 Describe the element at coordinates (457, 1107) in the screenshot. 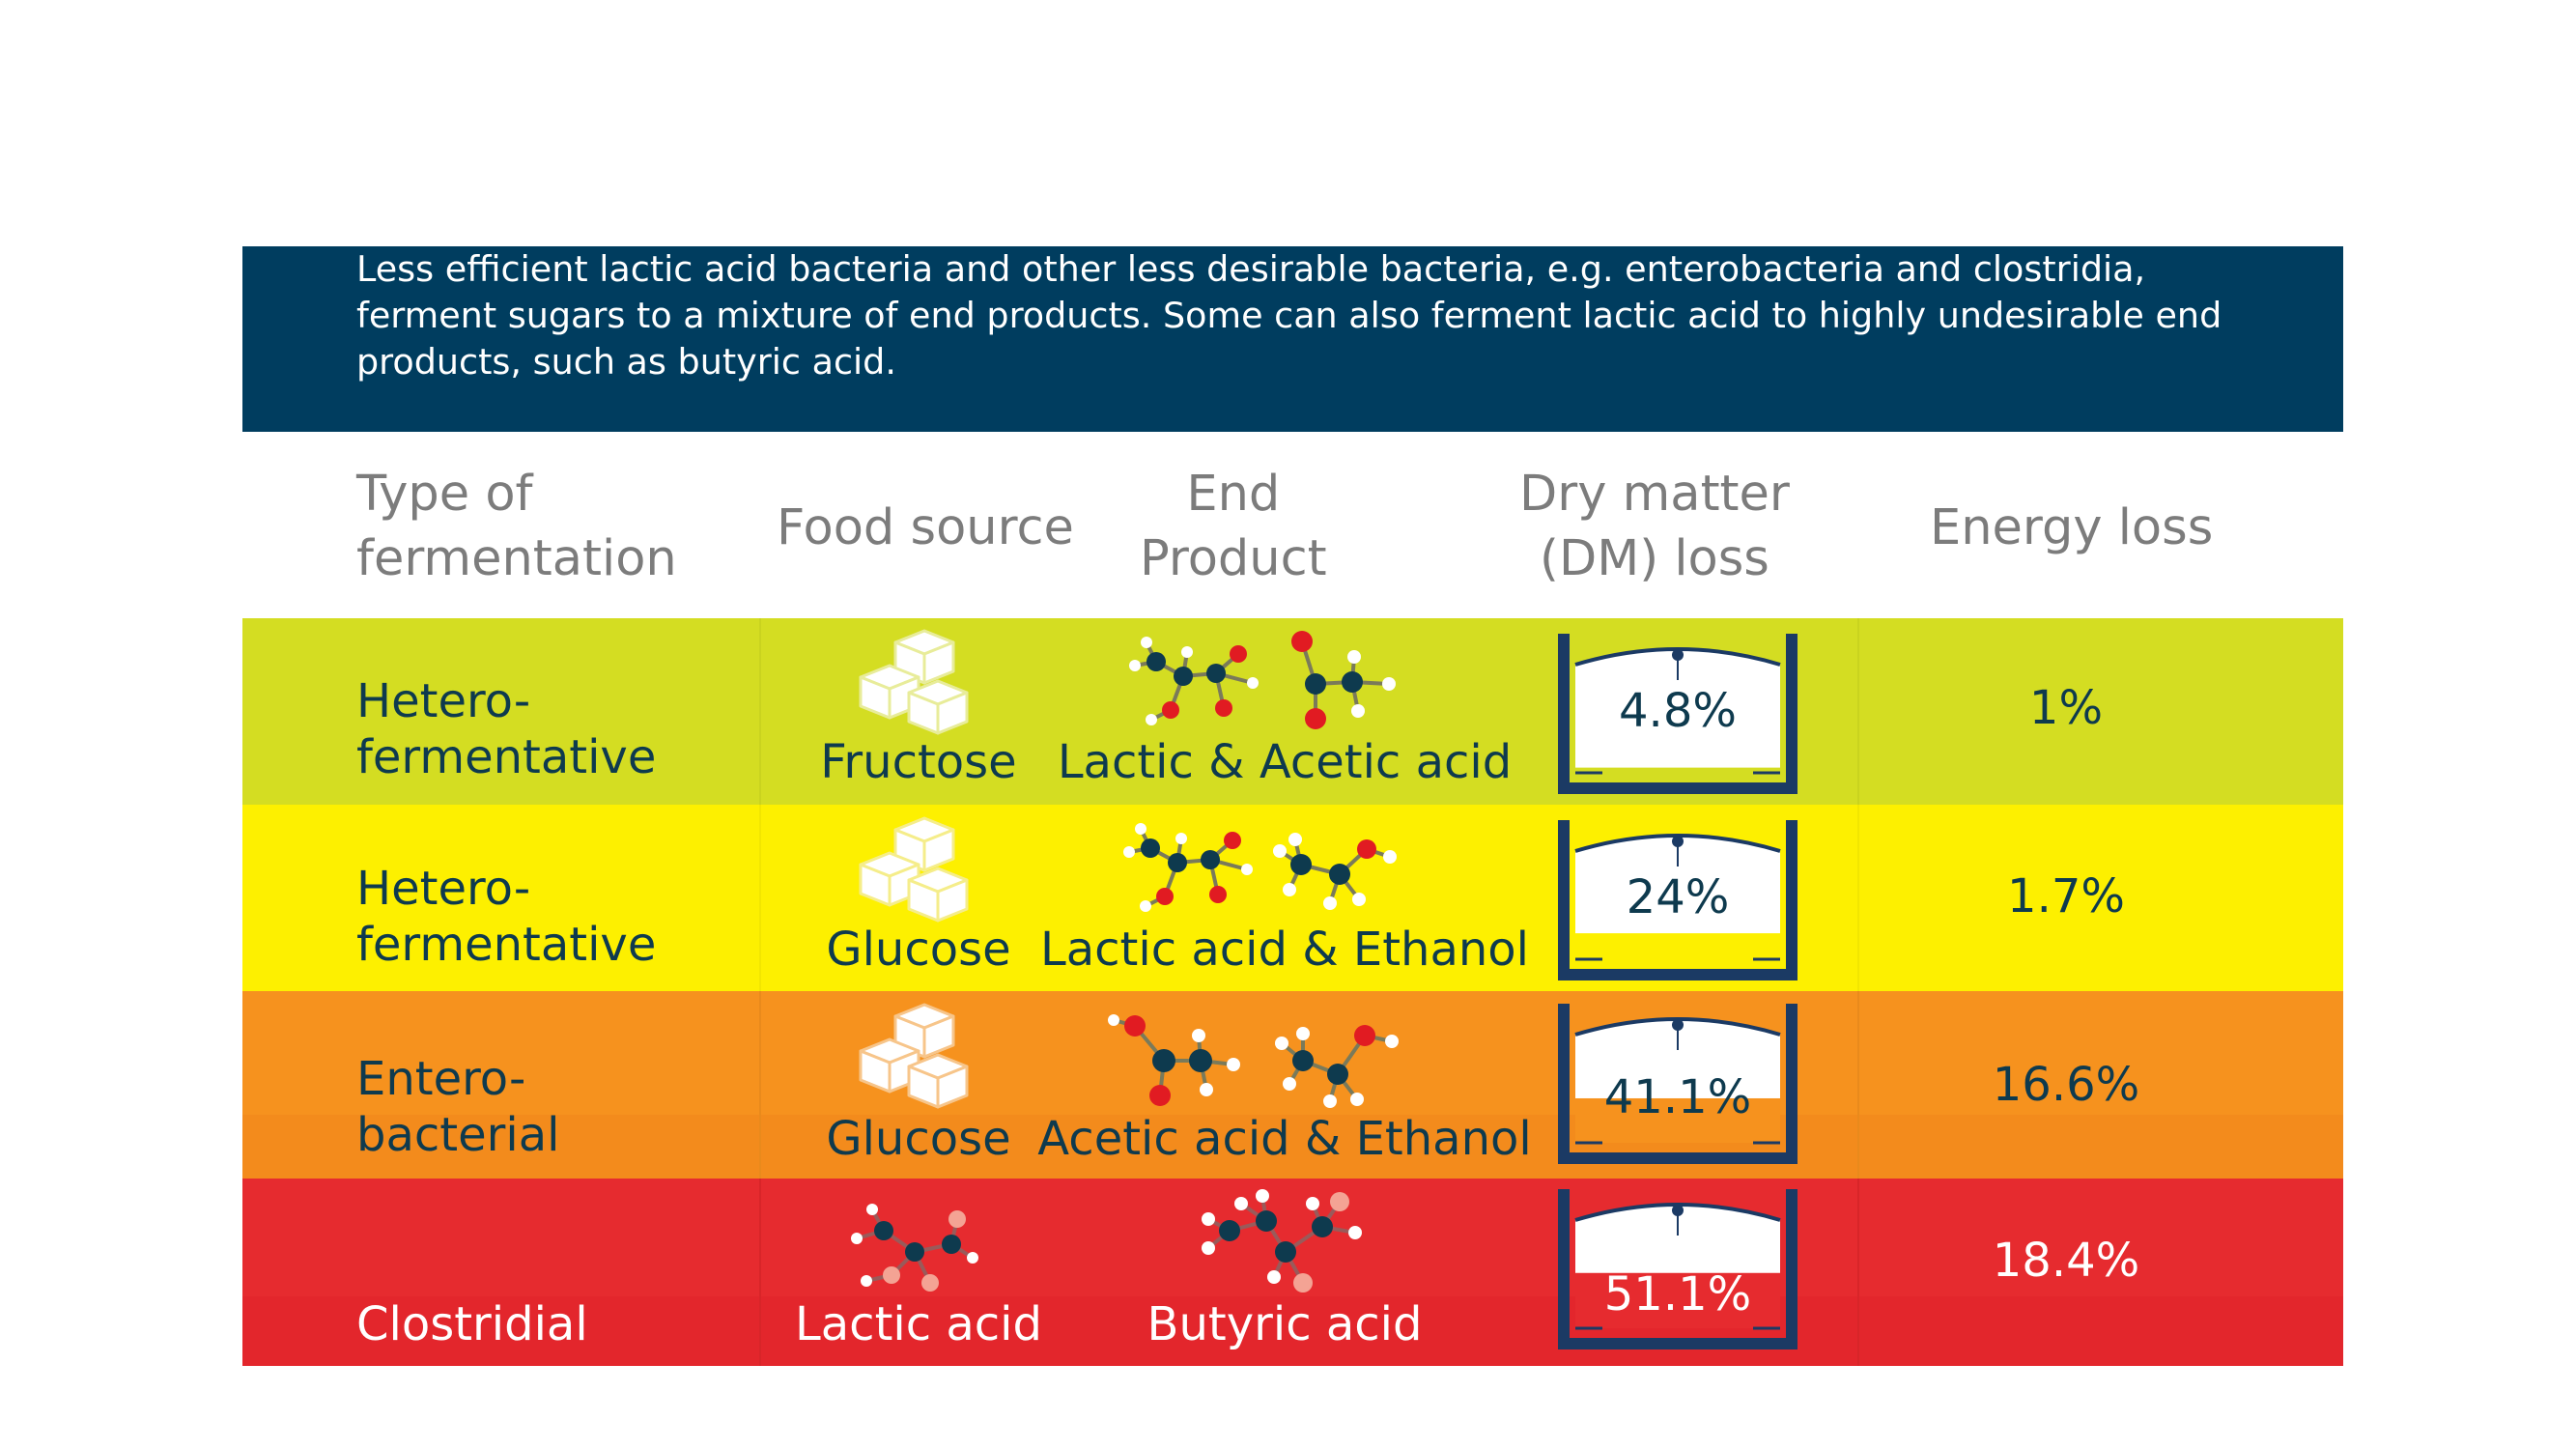

I see `fermentation-type: Entero- bacterial` at that location.